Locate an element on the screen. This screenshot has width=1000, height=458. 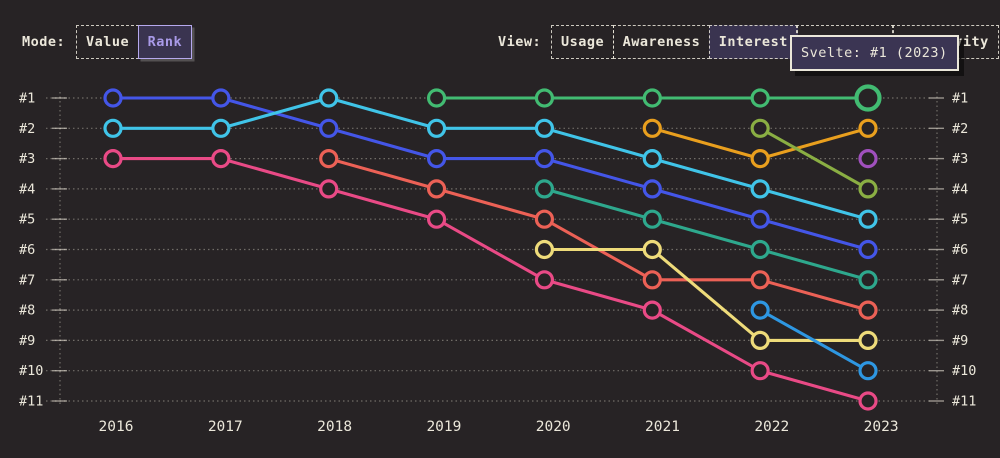
marker-salmon-2019 is located at coordinates (436, 189).